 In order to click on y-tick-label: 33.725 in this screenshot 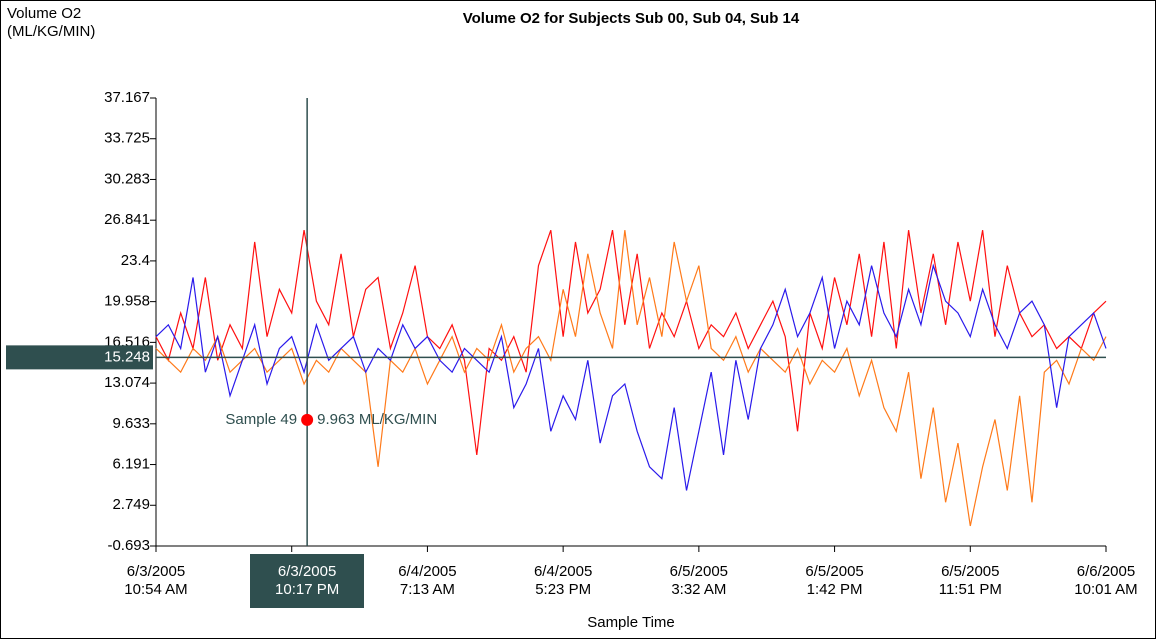, I will do `click(127, 138)`.